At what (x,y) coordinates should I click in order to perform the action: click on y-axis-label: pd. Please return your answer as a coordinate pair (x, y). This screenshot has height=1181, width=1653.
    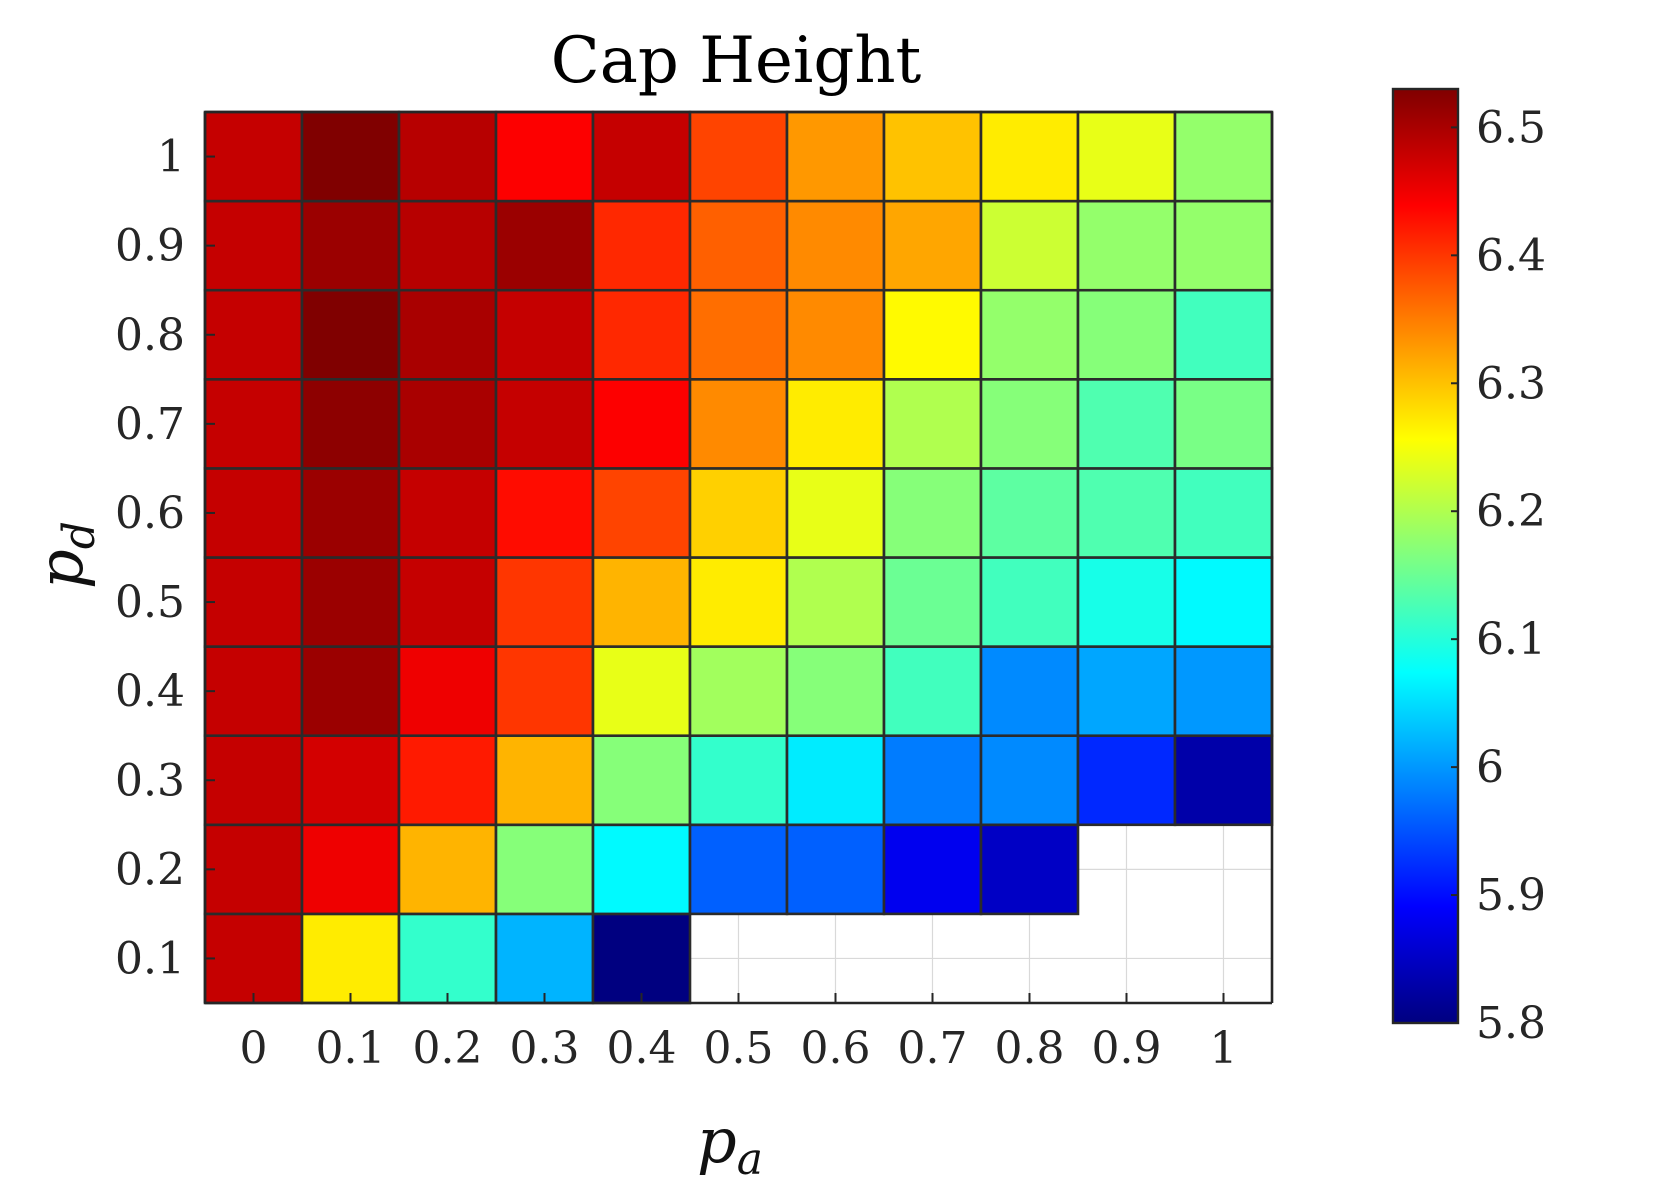
    Looking at the image, I should click on (64, 555).